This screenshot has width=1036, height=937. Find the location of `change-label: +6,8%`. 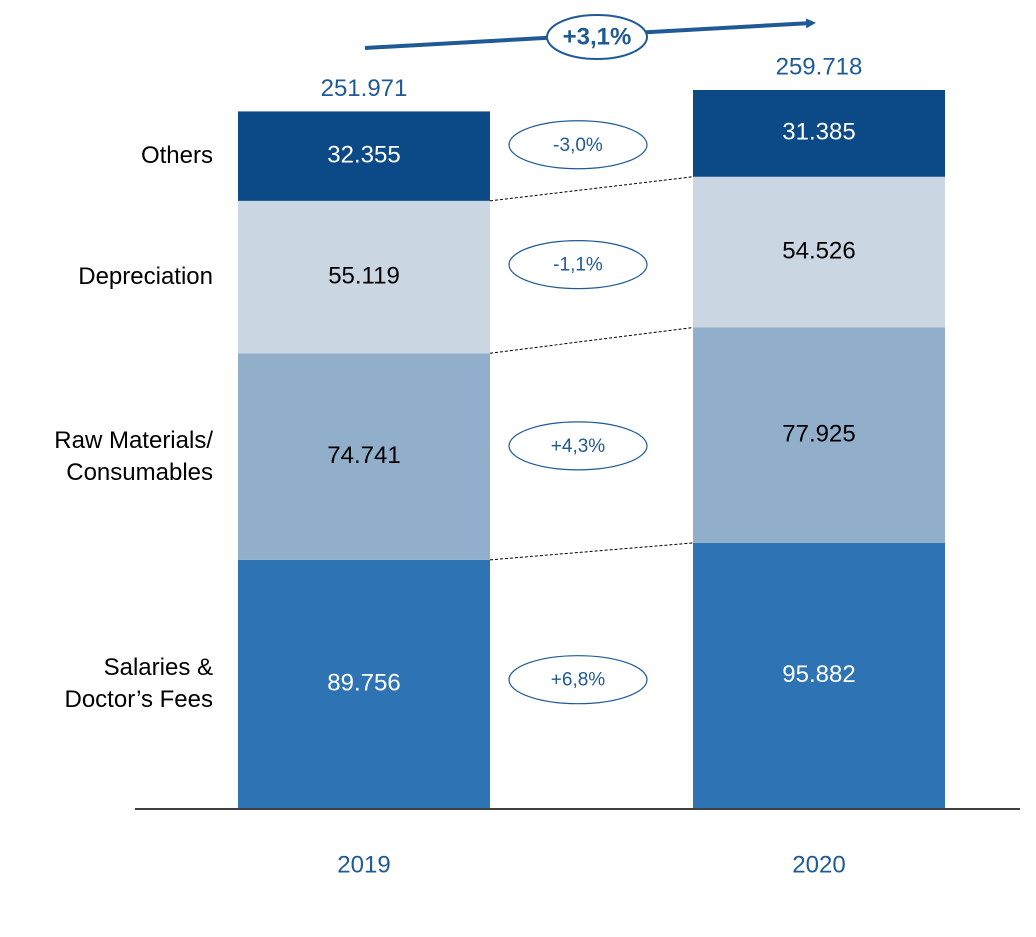

change-label: +6,8% is located at coordinates (578, 680).